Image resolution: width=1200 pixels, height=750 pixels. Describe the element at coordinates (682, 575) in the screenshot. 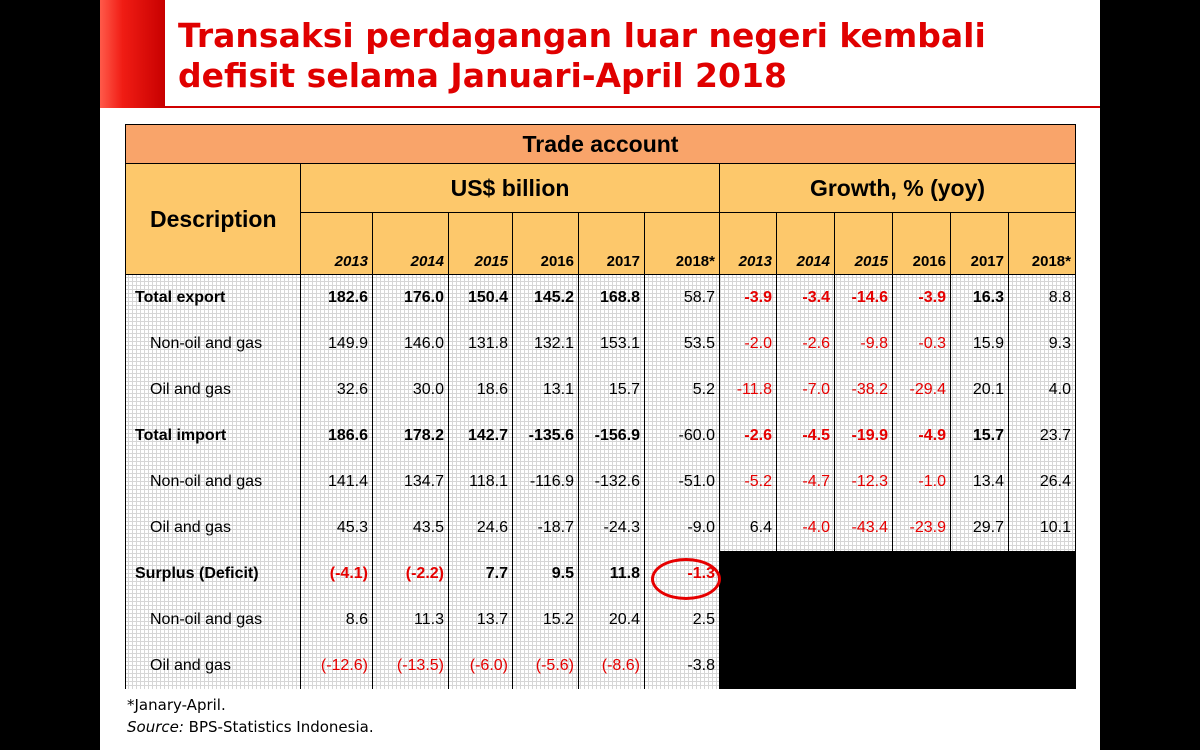

I see `highlighted-deficit-cell: -1.3` at that location.